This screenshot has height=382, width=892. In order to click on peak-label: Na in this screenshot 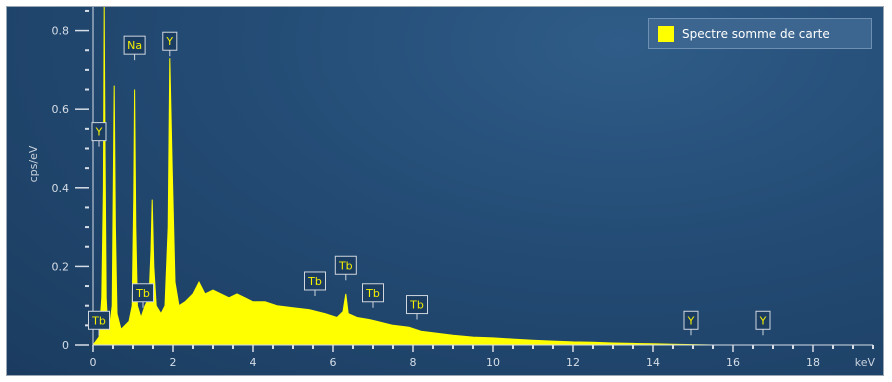, I will do `click(134, 45)`.